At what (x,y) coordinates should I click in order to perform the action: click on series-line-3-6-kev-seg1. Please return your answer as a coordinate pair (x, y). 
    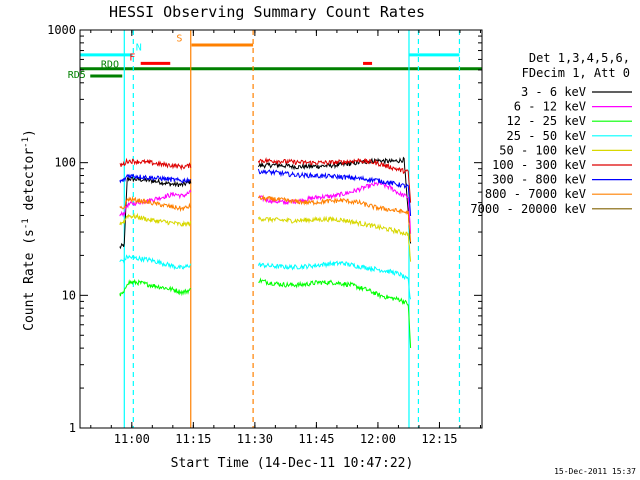
    Looking at the image, I should click on (334, 200).